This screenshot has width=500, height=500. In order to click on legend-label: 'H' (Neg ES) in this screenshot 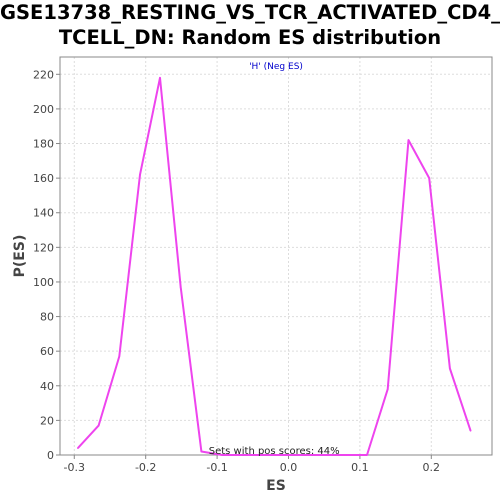, I will do `click(276, 67)`.